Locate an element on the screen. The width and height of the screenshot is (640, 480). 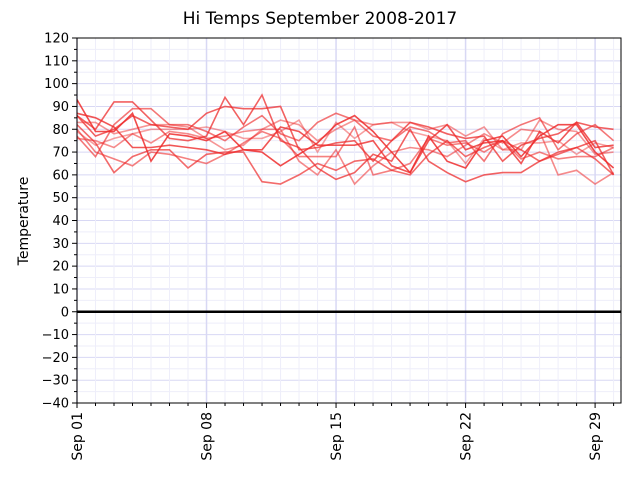
x-axis: Sep 01 Sep 08 Sep 15 Sep 22 Sep 29 is located at coordinates (342, 432).